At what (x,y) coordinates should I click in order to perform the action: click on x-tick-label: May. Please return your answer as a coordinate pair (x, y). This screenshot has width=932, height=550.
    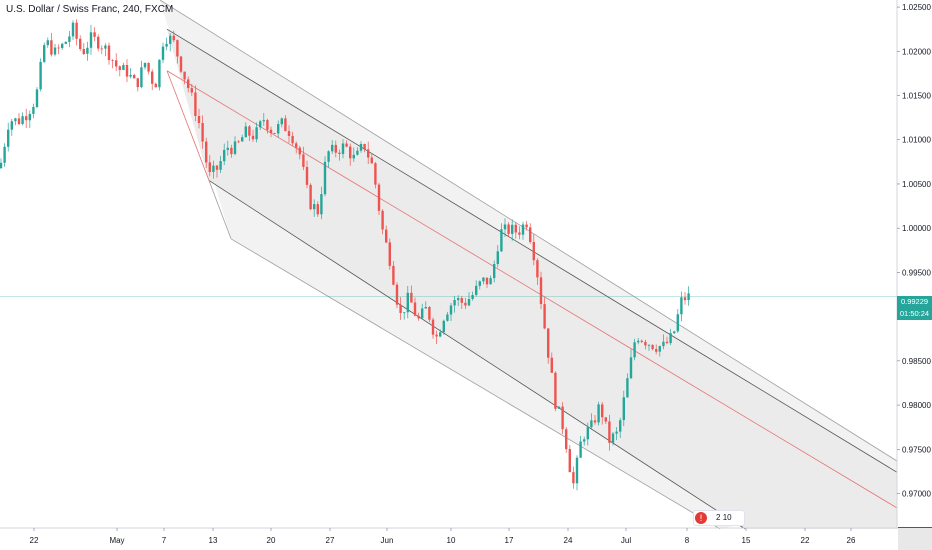
    Looking at the image, I should click on (116, 540).